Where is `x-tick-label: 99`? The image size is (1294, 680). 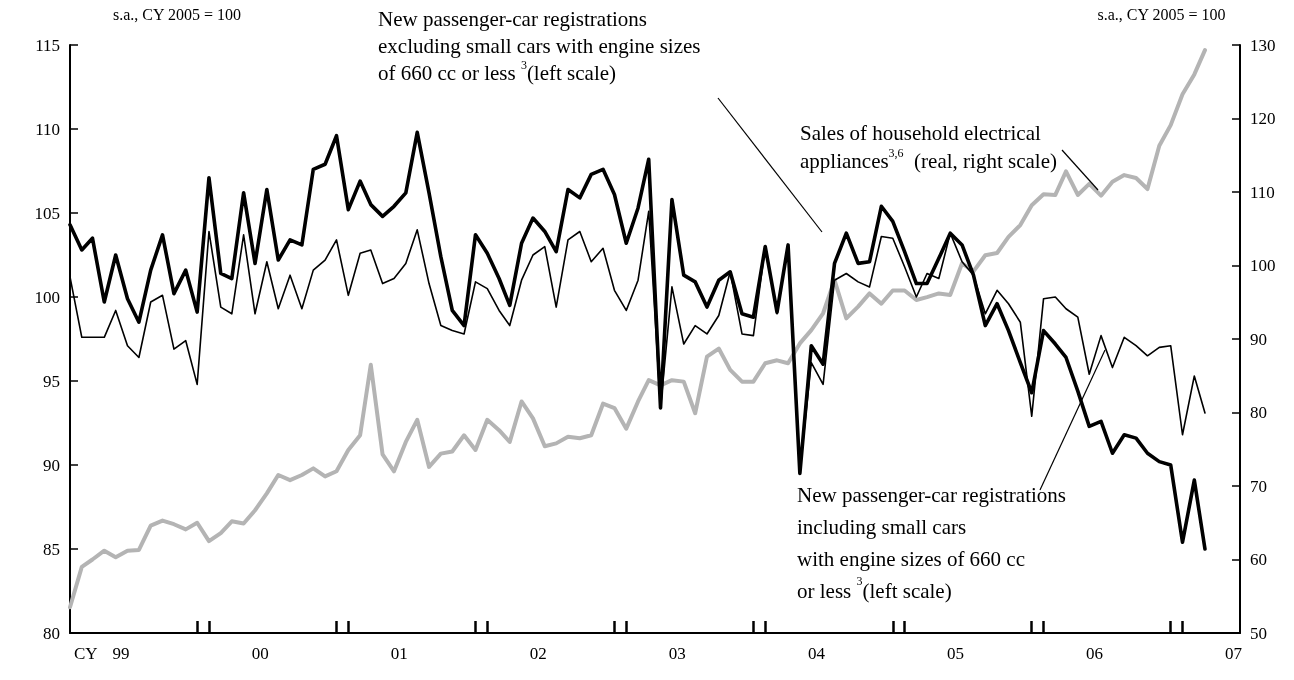 x-tick-label: 99 is located at coordinates (121, 653).